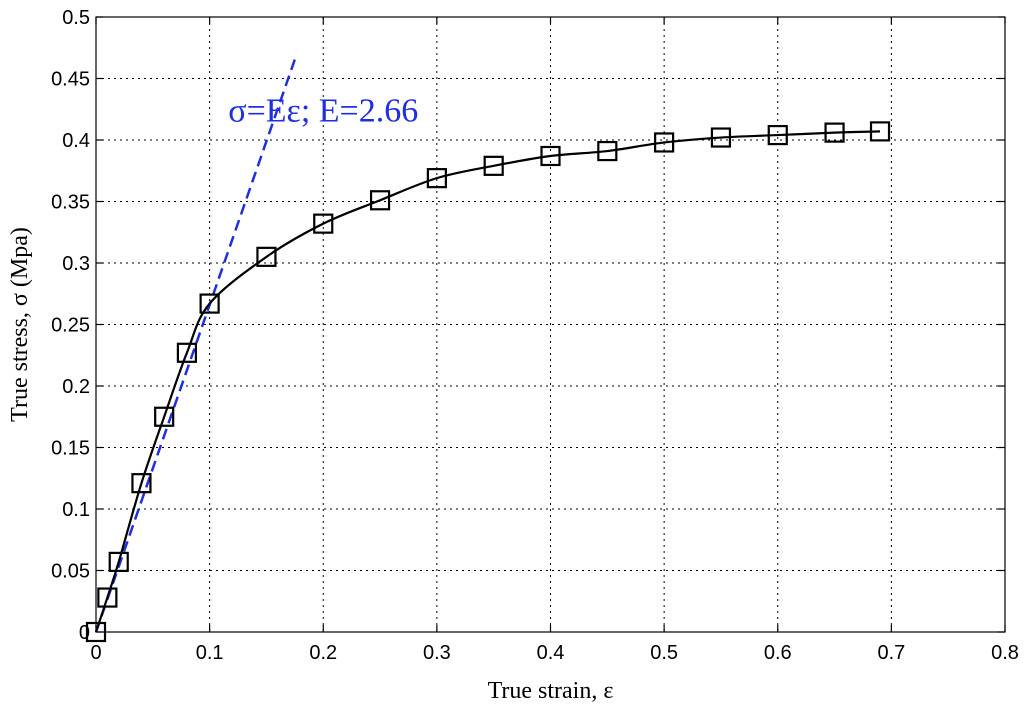 This screenshot has width=1024, height=710. I want to click on y-tick-labels: 0 0.05 0.1 0.15 0.2 0.25 0.3 0.35 0.4 0.45 0.5, so click(70, 325).